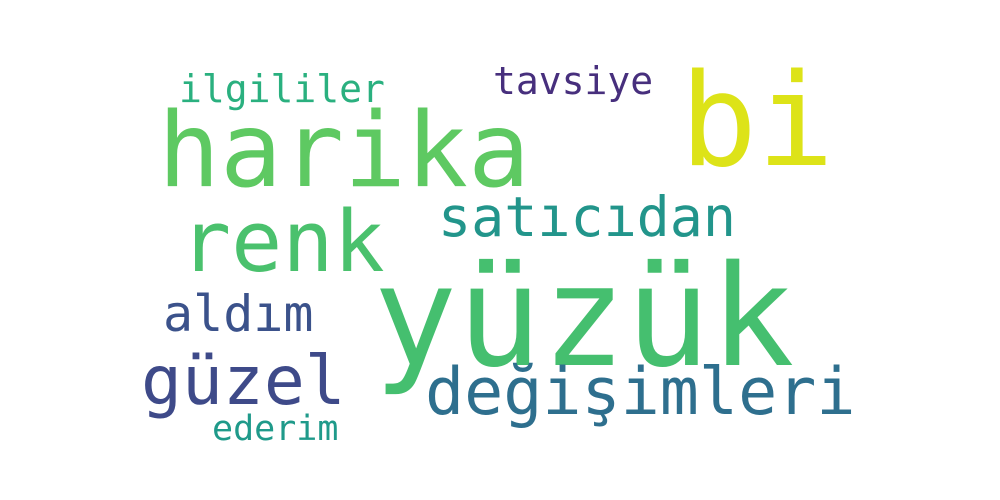  Describe the element at coordinates (573, 81) in the screenshot. I see `word-tavsiye: tavsiye` at that location.